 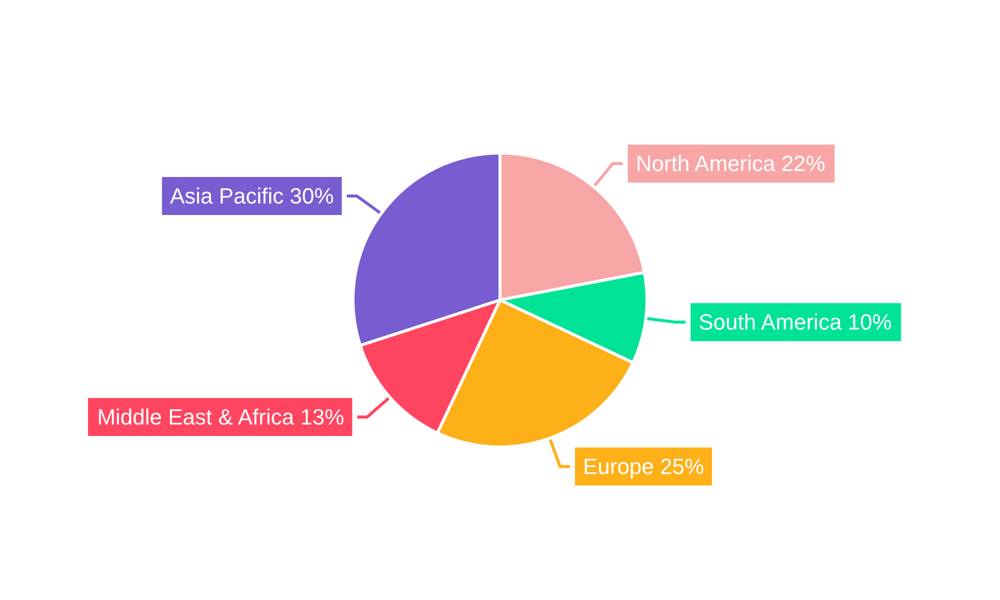 I want to click on slice-label: Asia Pacific 30%, so click(x=252, y=195).